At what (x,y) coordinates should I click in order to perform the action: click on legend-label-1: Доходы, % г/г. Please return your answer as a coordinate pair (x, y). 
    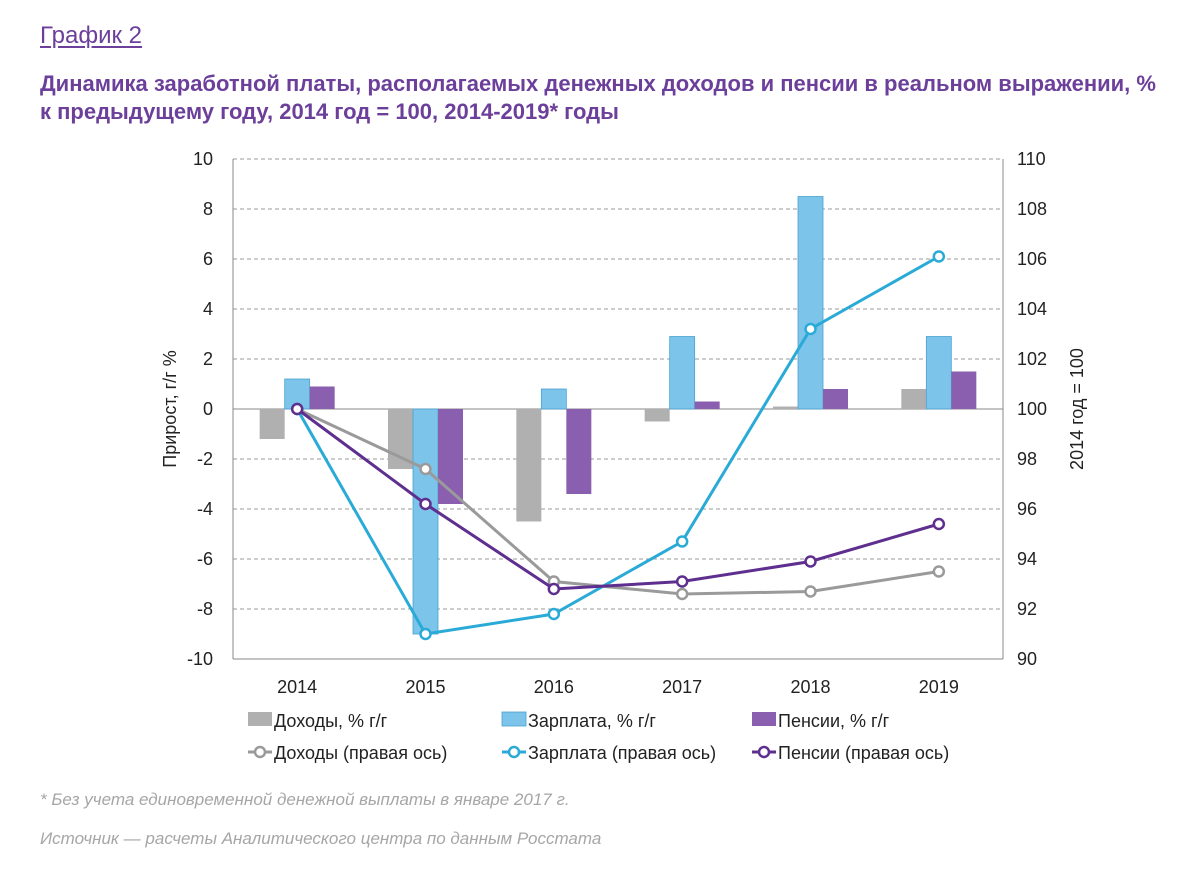
    Looking at the image, I should click on (331, 721).